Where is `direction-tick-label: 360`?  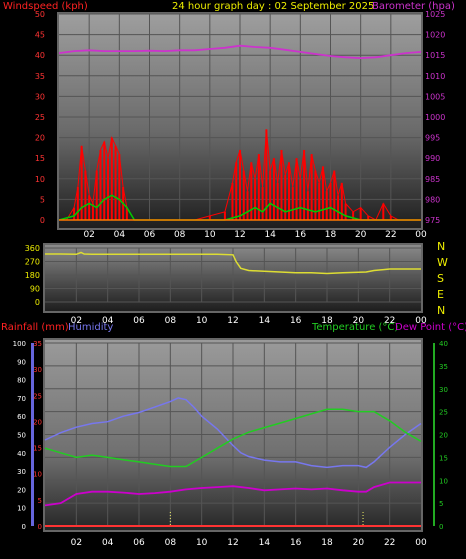 direction-tick-label: 360 is located at coordinates (32, 248).